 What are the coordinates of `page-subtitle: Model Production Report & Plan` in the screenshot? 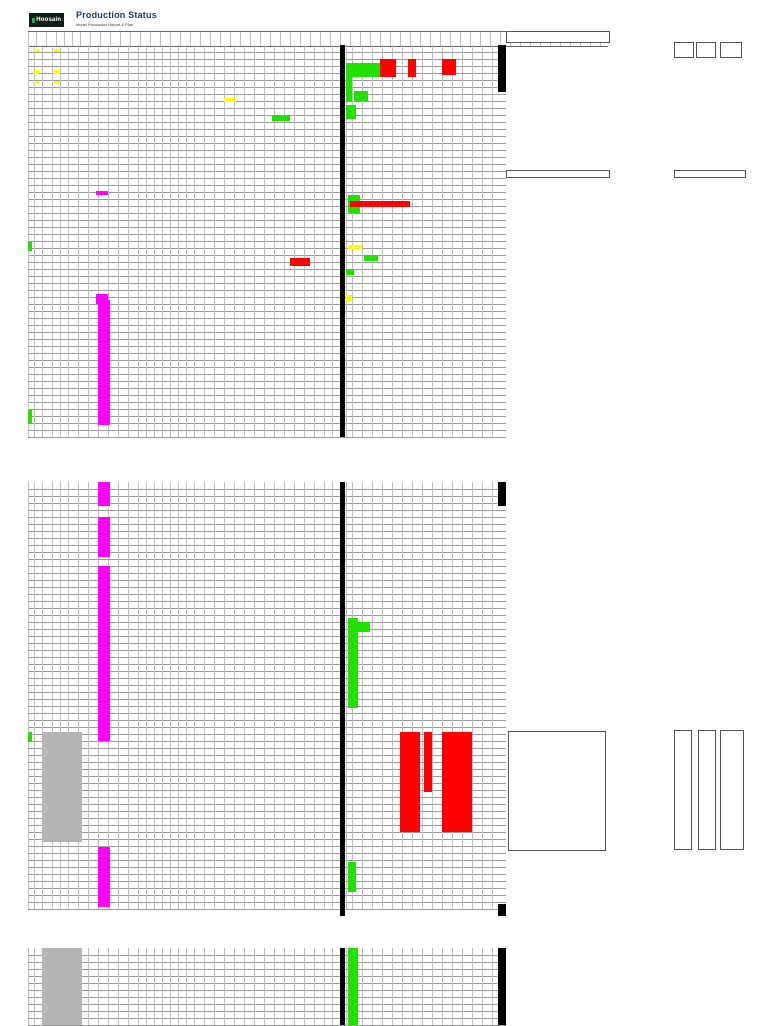 It's located at (105, 24).